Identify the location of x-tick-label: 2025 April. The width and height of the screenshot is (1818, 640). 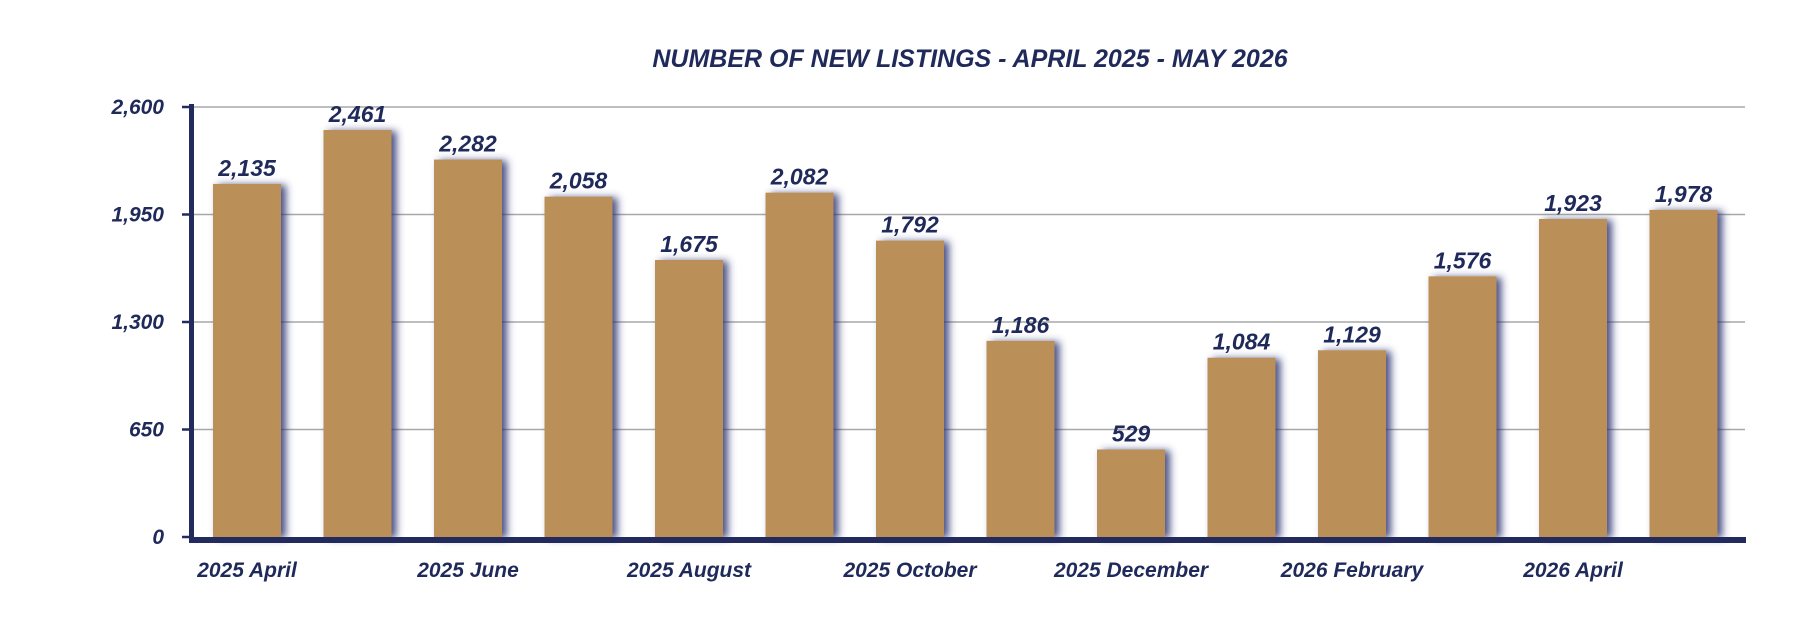
(247, 570).